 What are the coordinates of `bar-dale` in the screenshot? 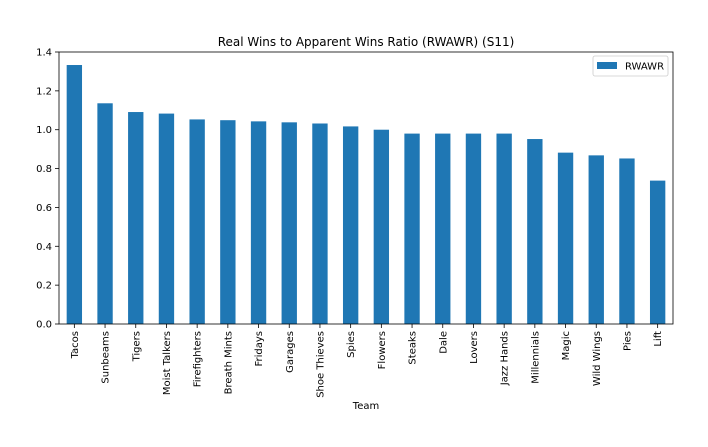 It's located at (443, 228).